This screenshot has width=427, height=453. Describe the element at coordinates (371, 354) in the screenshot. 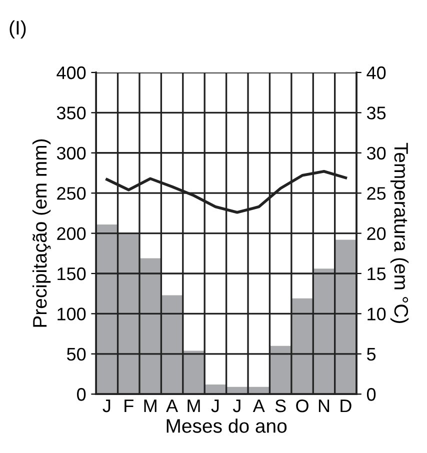

I see `y2-tick-label: 5` at that location.